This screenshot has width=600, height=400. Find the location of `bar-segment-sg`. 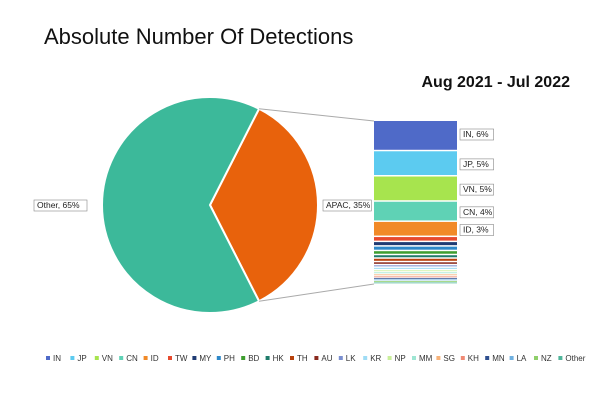

bar-segment-sg is located at coordinates (415, 275).